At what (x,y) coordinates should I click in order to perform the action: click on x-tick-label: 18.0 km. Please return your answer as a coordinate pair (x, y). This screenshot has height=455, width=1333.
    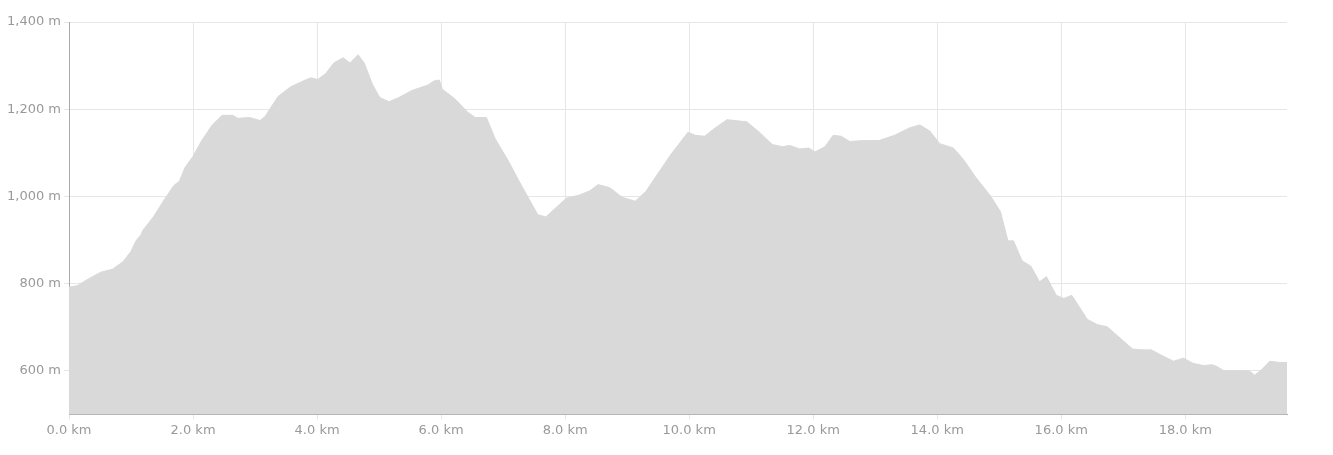
    Looking at the image, I should click on (1185, 429).